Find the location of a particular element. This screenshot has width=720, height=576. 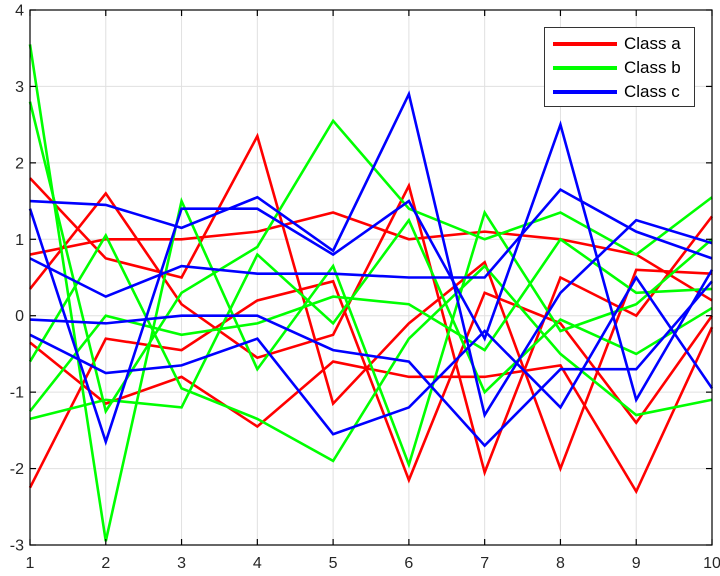

y-tick-label: -3 is located at coordinates (17, 546).